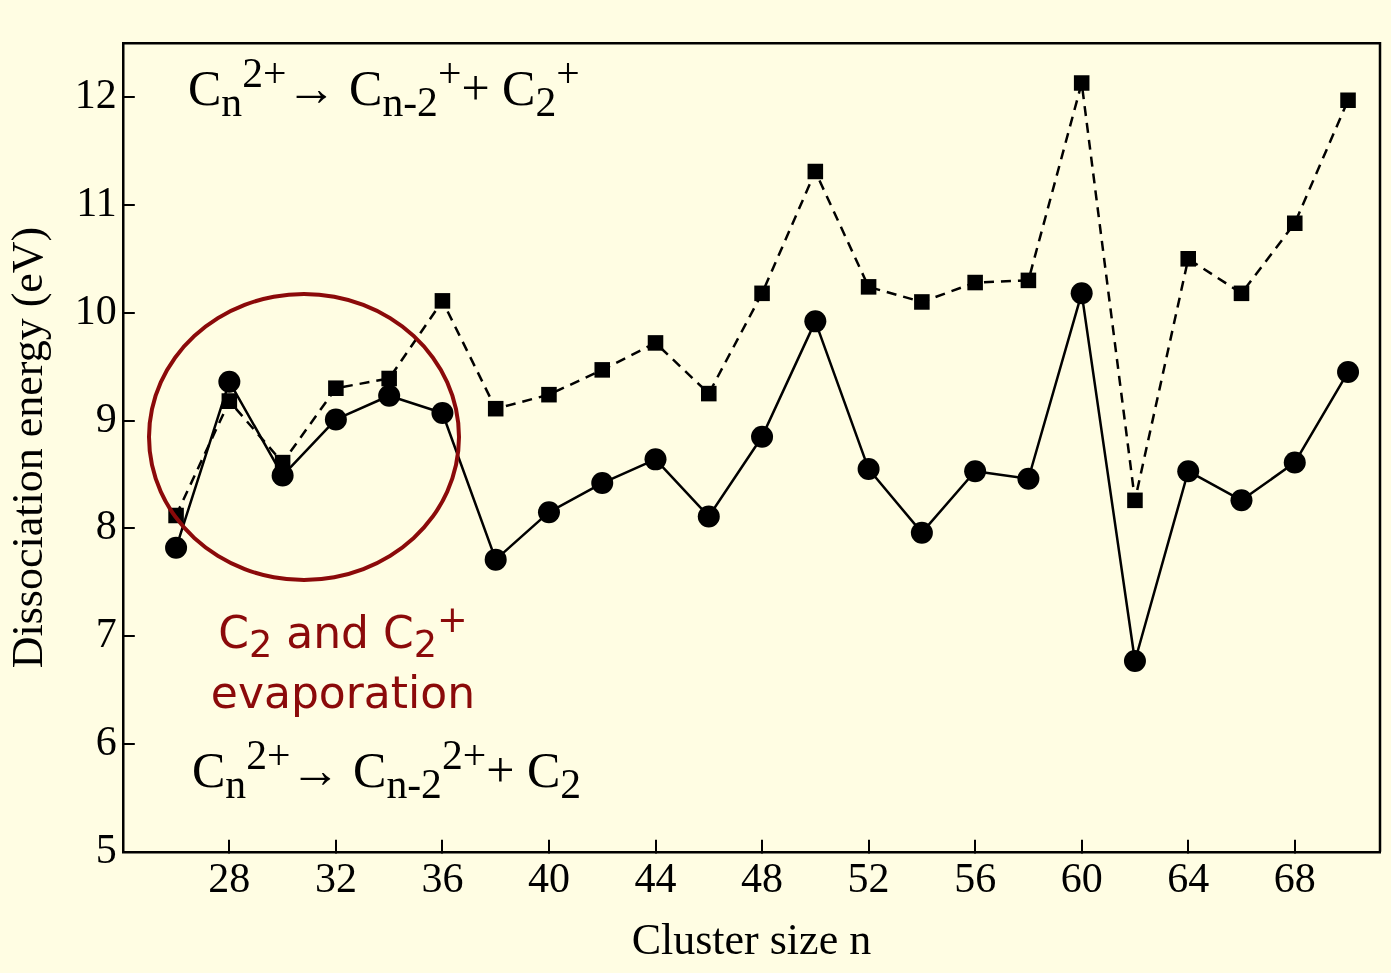 This screenshot has width=1391, height=973. What do you see at coordinates (106, 525) in the screenshot?
I see `y-tick-label: 8` at bounding box center [106, 525].